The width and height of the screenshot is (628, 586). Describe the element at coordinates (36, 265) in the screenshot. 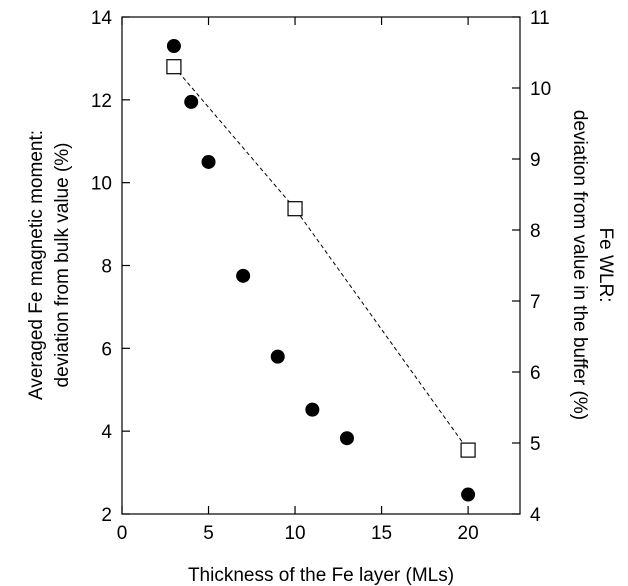

I see `left-axis-label-line1: Averaged Fe magnetic moment:` at that location.